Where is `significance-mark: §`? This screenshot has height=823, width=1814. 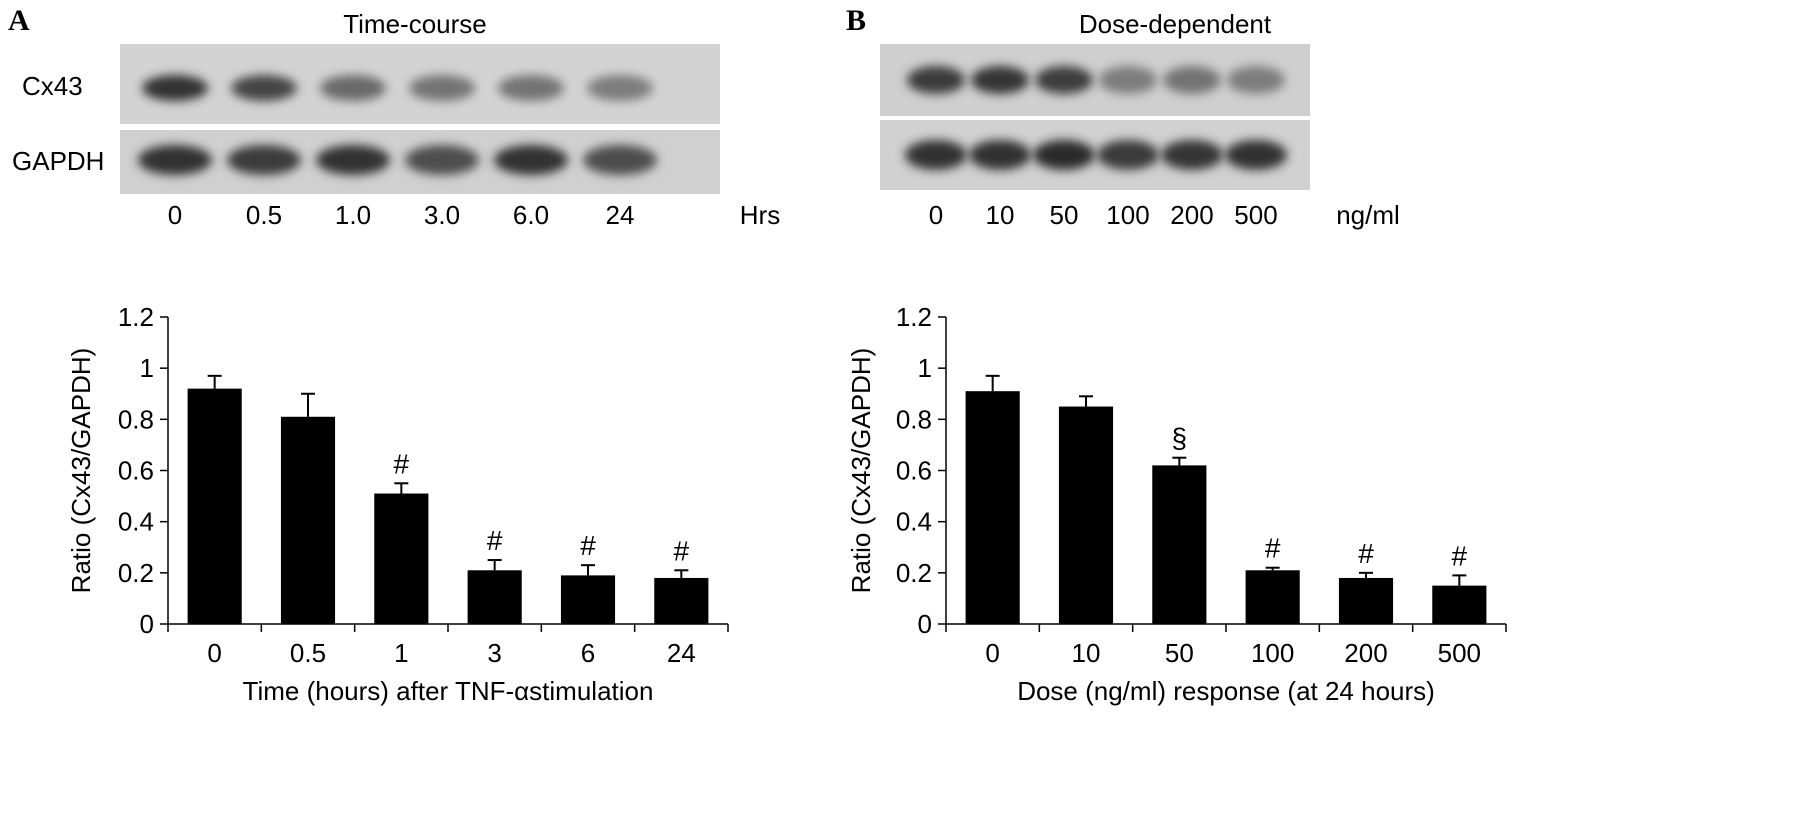
significance-mark: § is located at coordinates (1180, 438).